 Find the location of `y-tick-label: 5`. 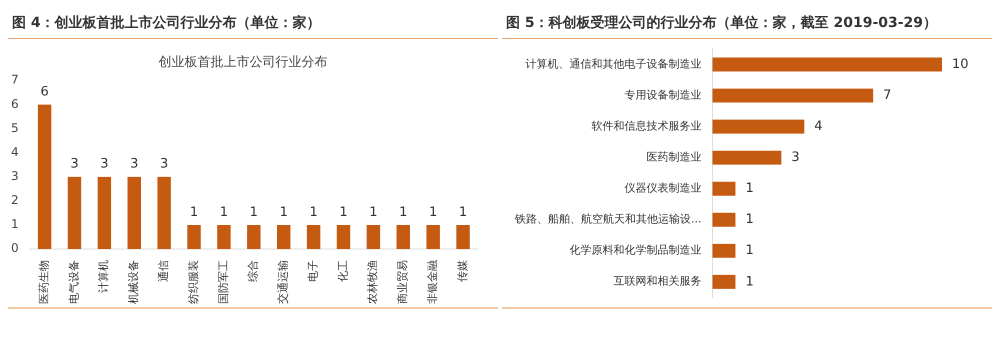

y-tick-label: 5 is located at coordinates (14, 127).